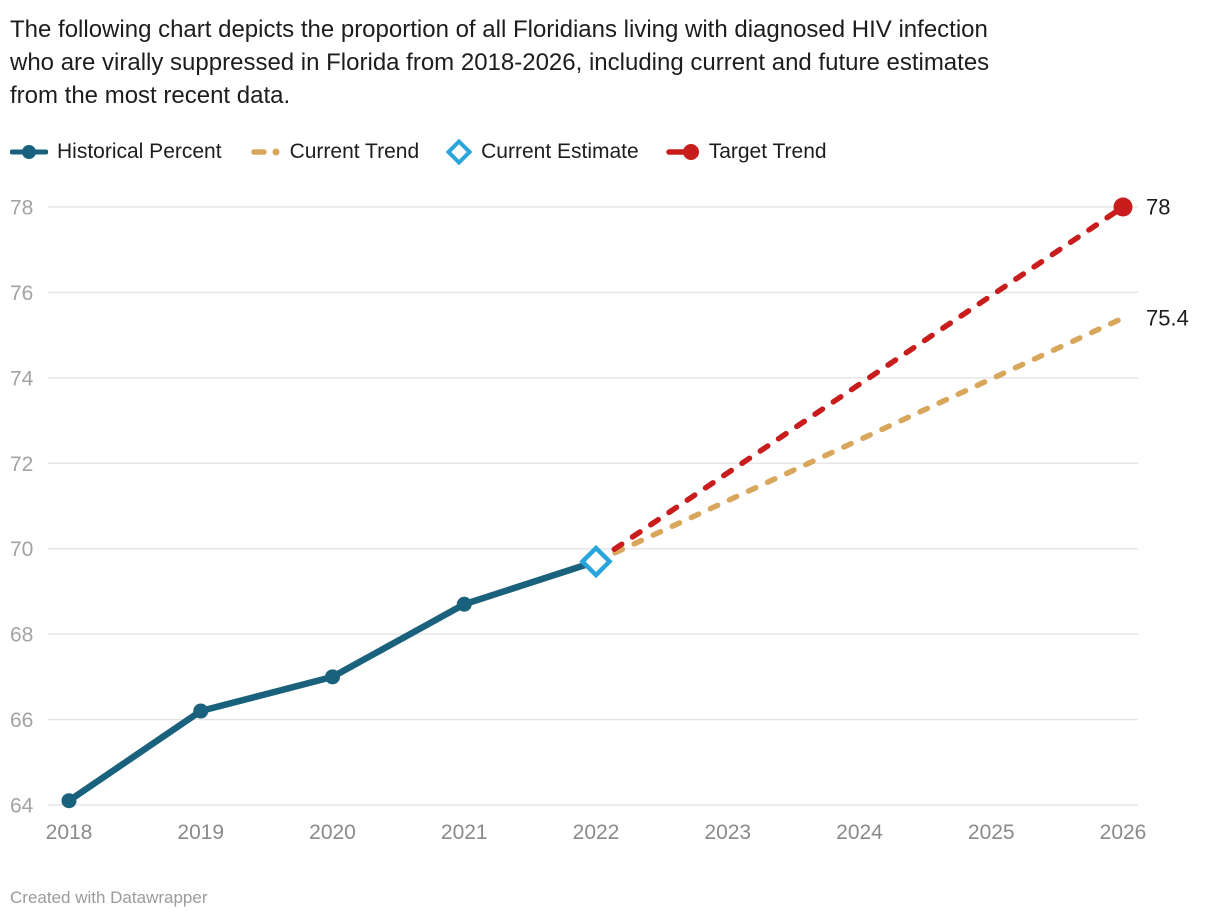 The height and width of the screenshot is (922, 1220). What do you see at coordinates (596, 561) in the screenshot?
I see `current-estimate-diamond-marker` at bounding box center [596, 561].